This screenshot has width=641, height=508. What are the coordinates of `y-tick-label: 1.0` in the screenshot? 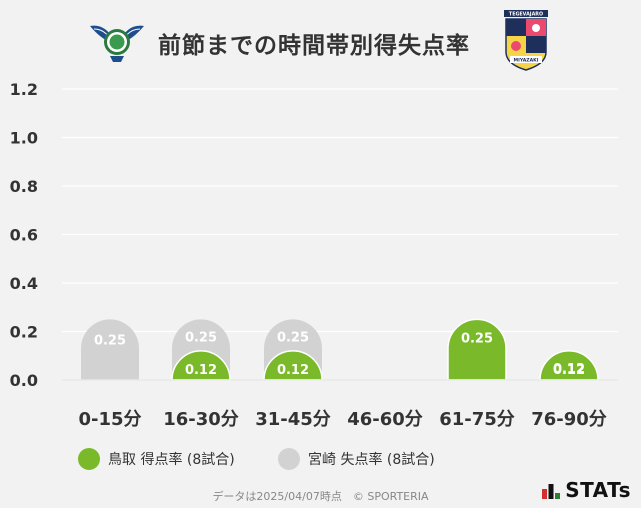 It's located at (24, 138).